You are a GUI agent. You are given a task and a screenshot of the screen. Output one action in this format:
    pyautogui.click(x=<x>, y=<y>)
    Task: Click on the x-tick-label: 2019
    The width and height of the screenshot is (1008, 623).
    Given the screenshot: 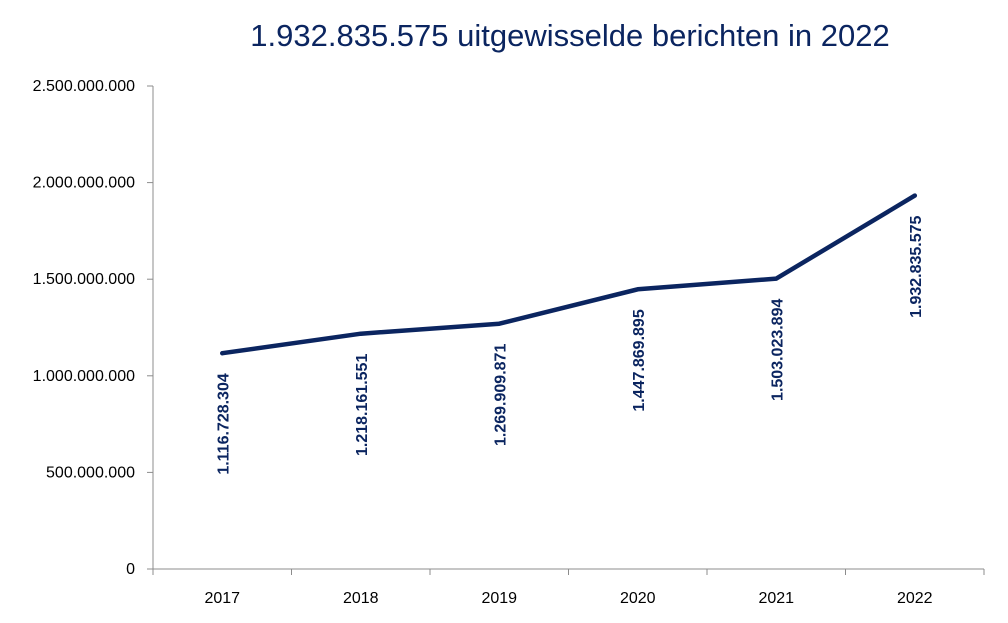 What is the action you would take?
    pyautogui.click(x=499, y=598)
    